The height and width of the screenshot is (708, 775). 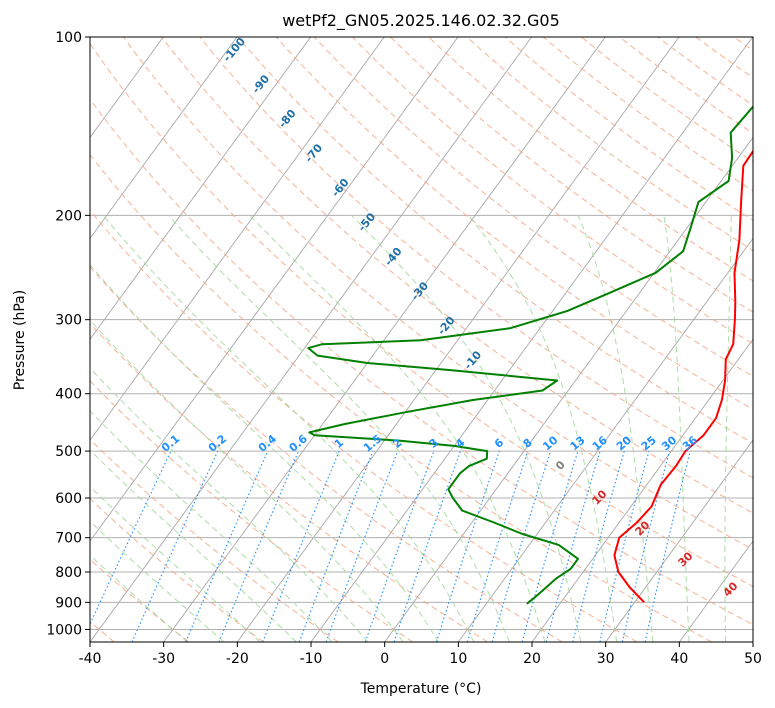 What do you see at coordinates (384, 659) in the screenshot?
I see `x-tick-label: 0` at bounding box center [384, 659].